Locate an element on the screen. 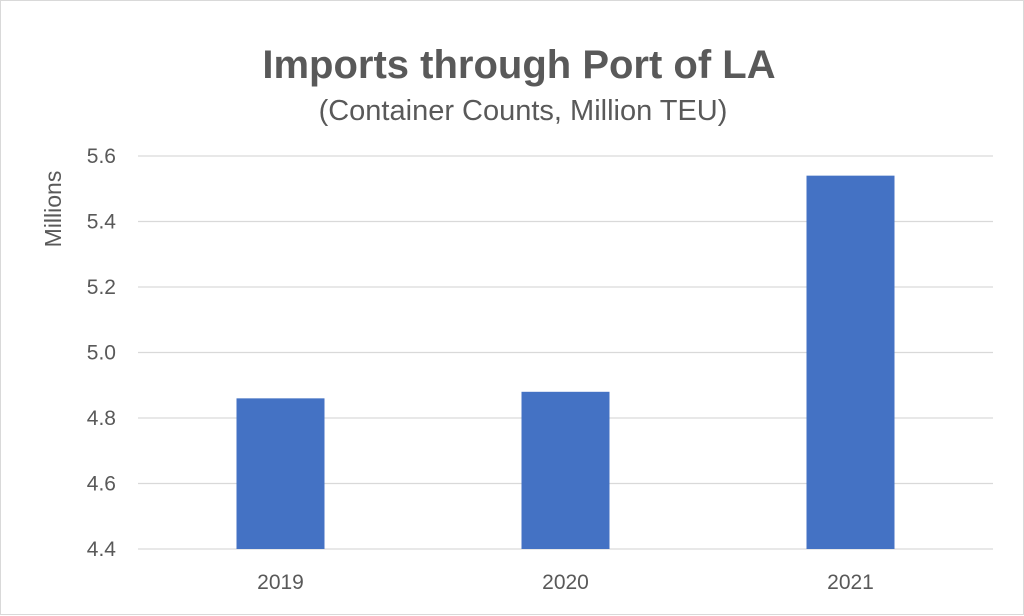  y-tick-label: 5.4 is located at coordinates (102, 222).